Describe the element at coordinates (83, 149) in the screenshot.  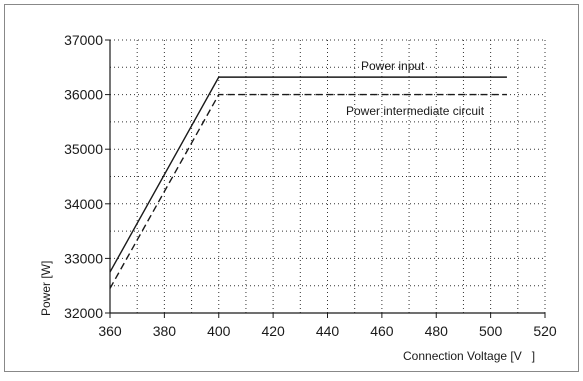
I see `y-tick-label: 35000` at that location.